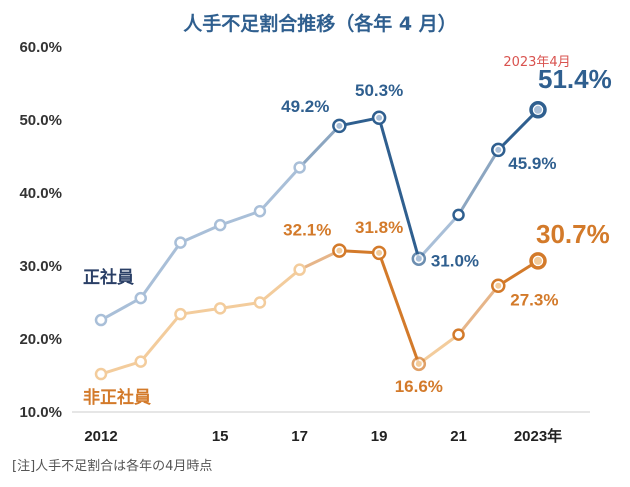 This screenshot has width=630, height=487. What do you see at coordinates (305, 106) in the screenshot?
I see `data-label: 49.2%` at bounding box center [305, 106].